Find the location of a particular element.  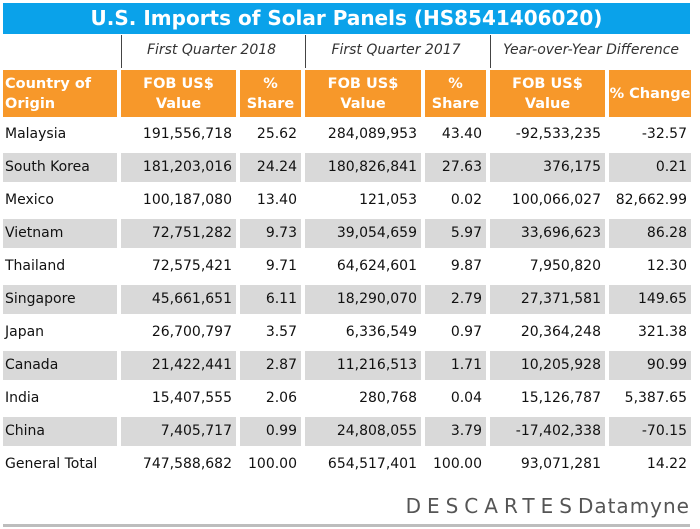

value-cell: 24,808,055 is located at coordinates (363, 431).